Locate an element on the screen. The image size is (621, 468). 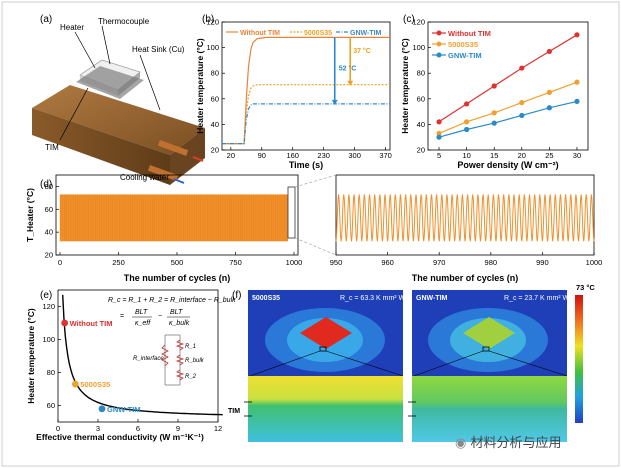
legend-b-without-tim: Without TIM is located at coordinates (260, 33).